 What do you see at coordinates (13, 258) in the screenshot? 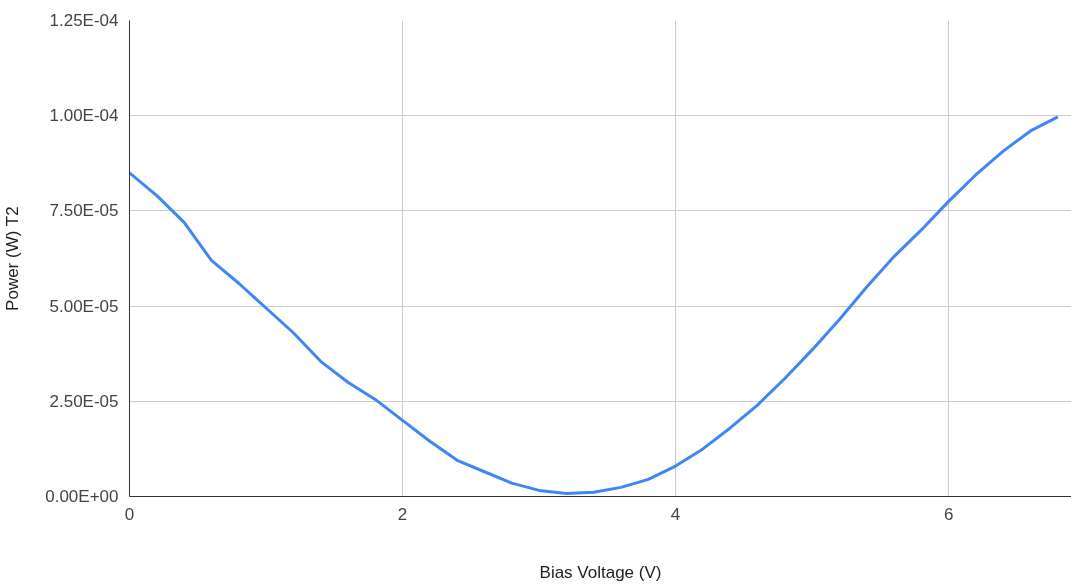
I see `y-axis-title: Power (W) T2` at bounding box center [13, 258].